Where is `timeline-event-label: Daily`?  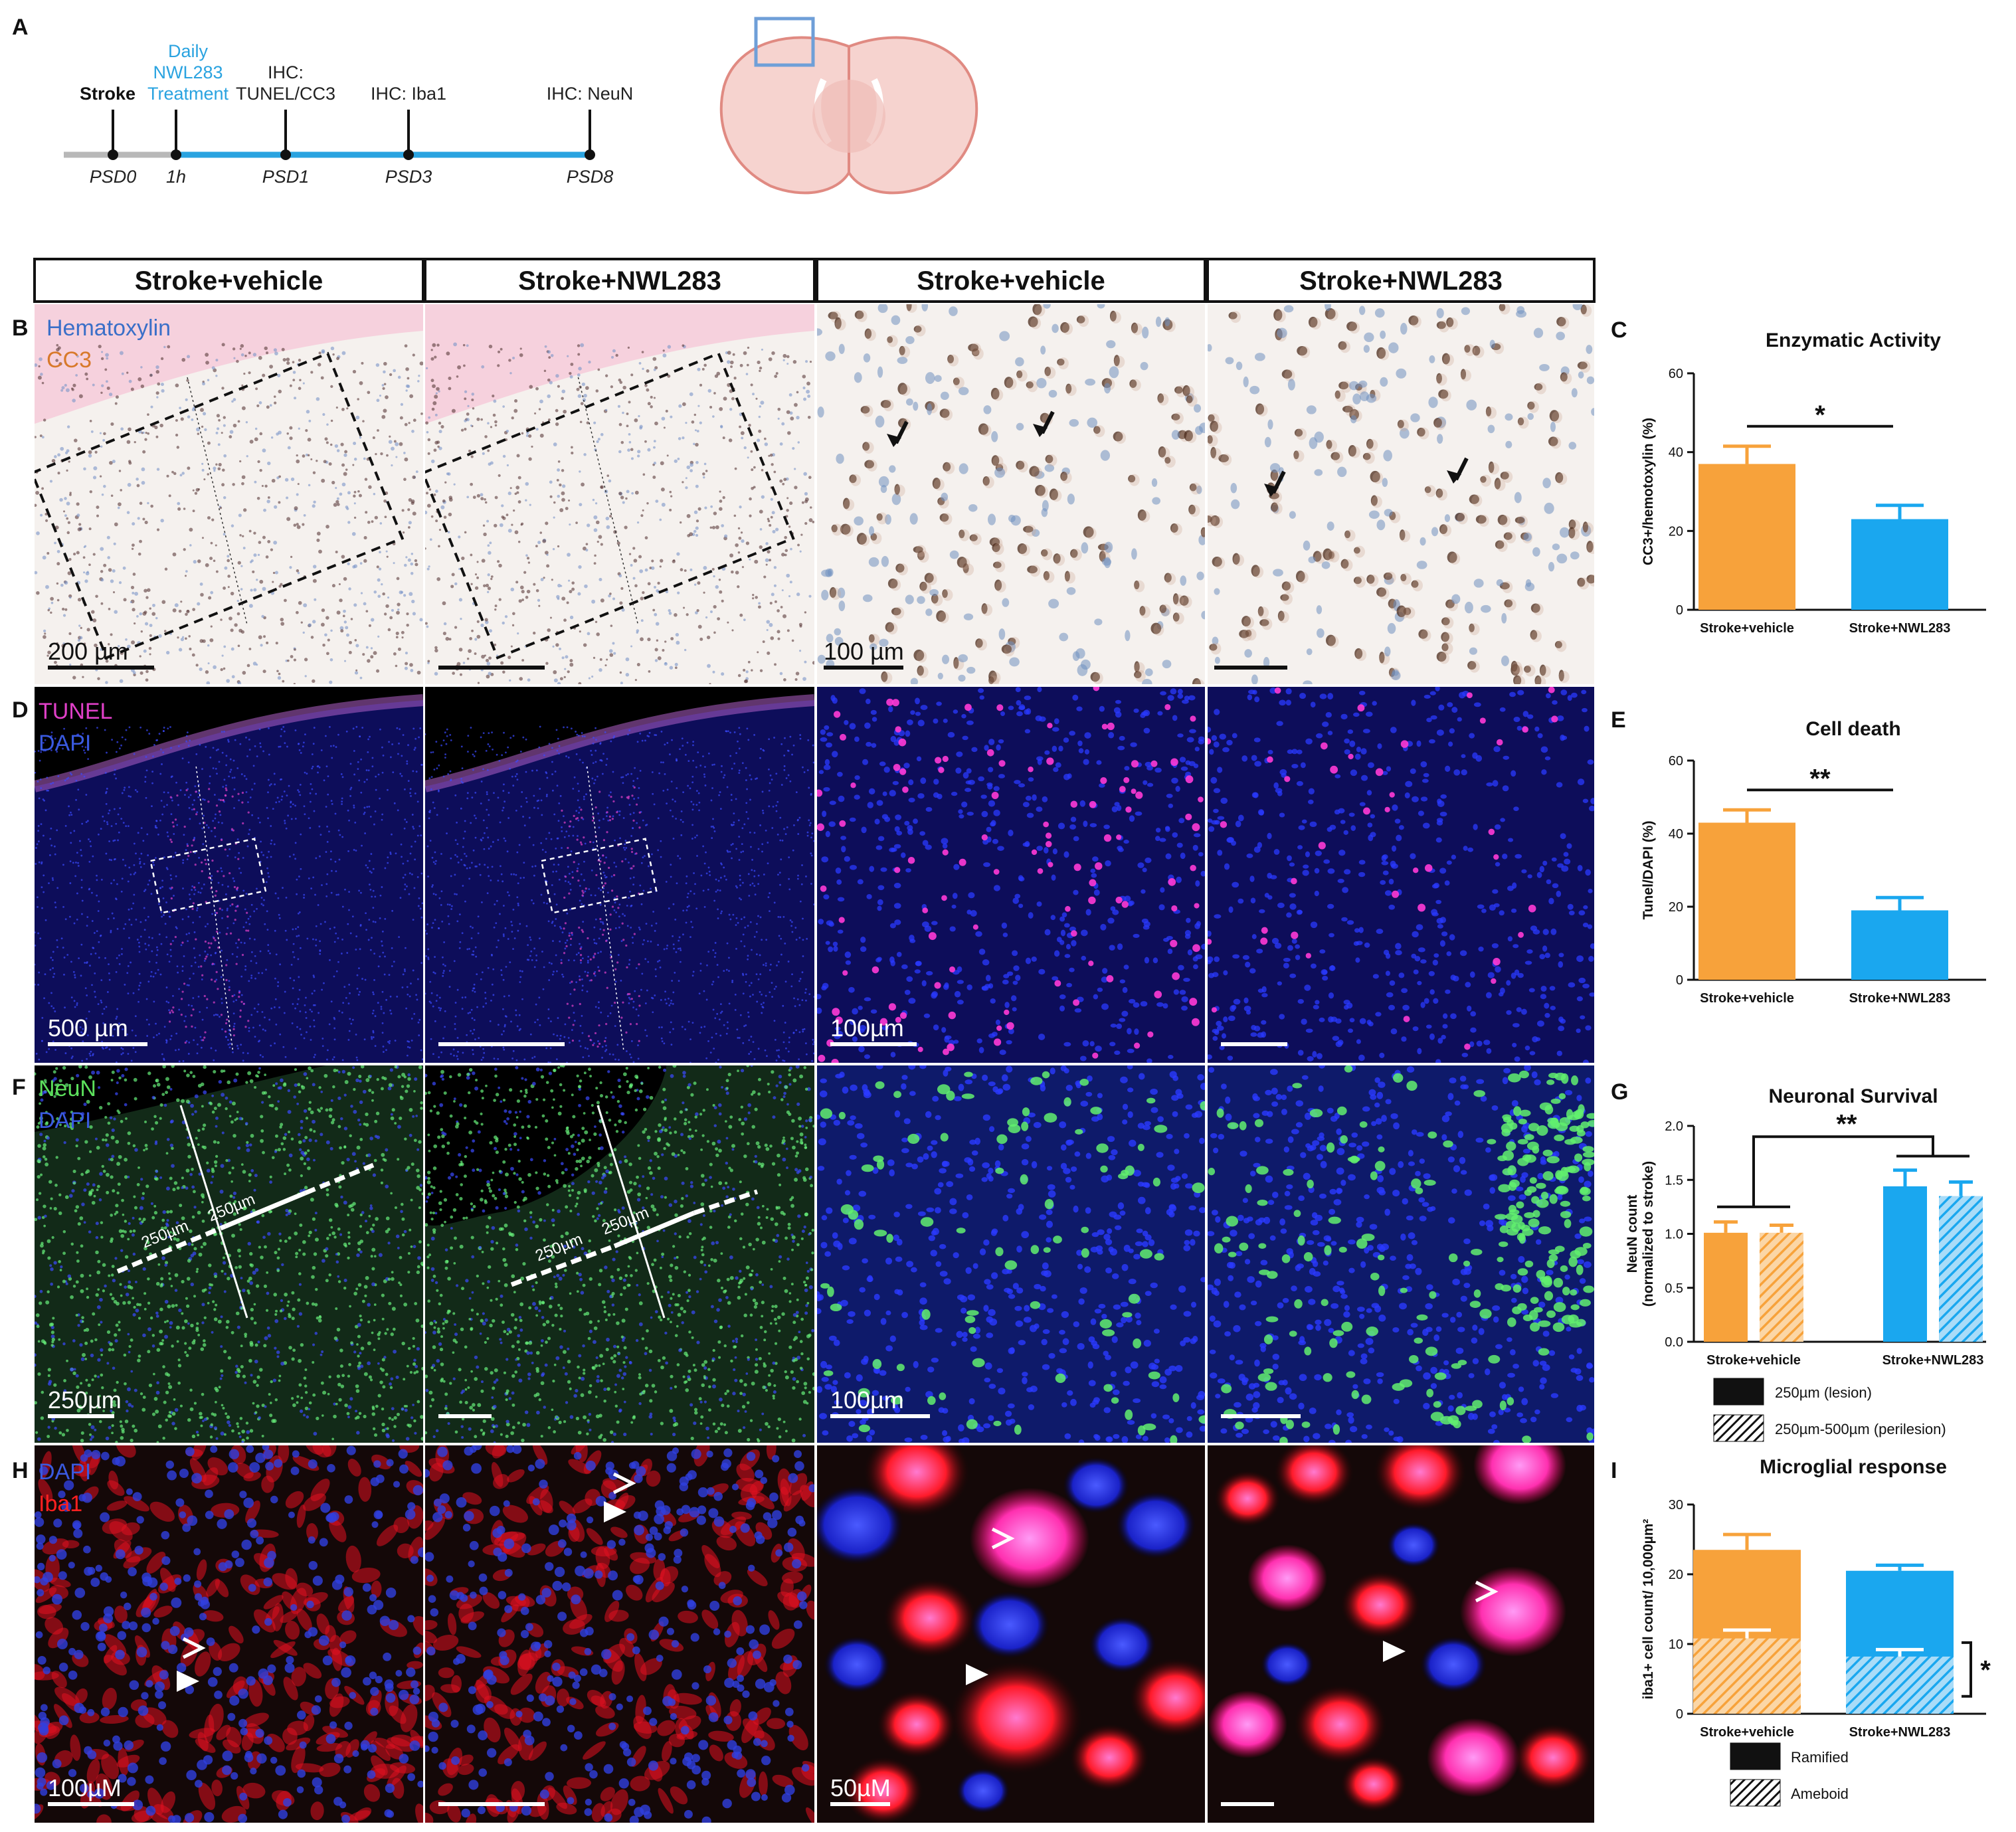
timeline-event-label: Daily is located at coordinates (189, 51).